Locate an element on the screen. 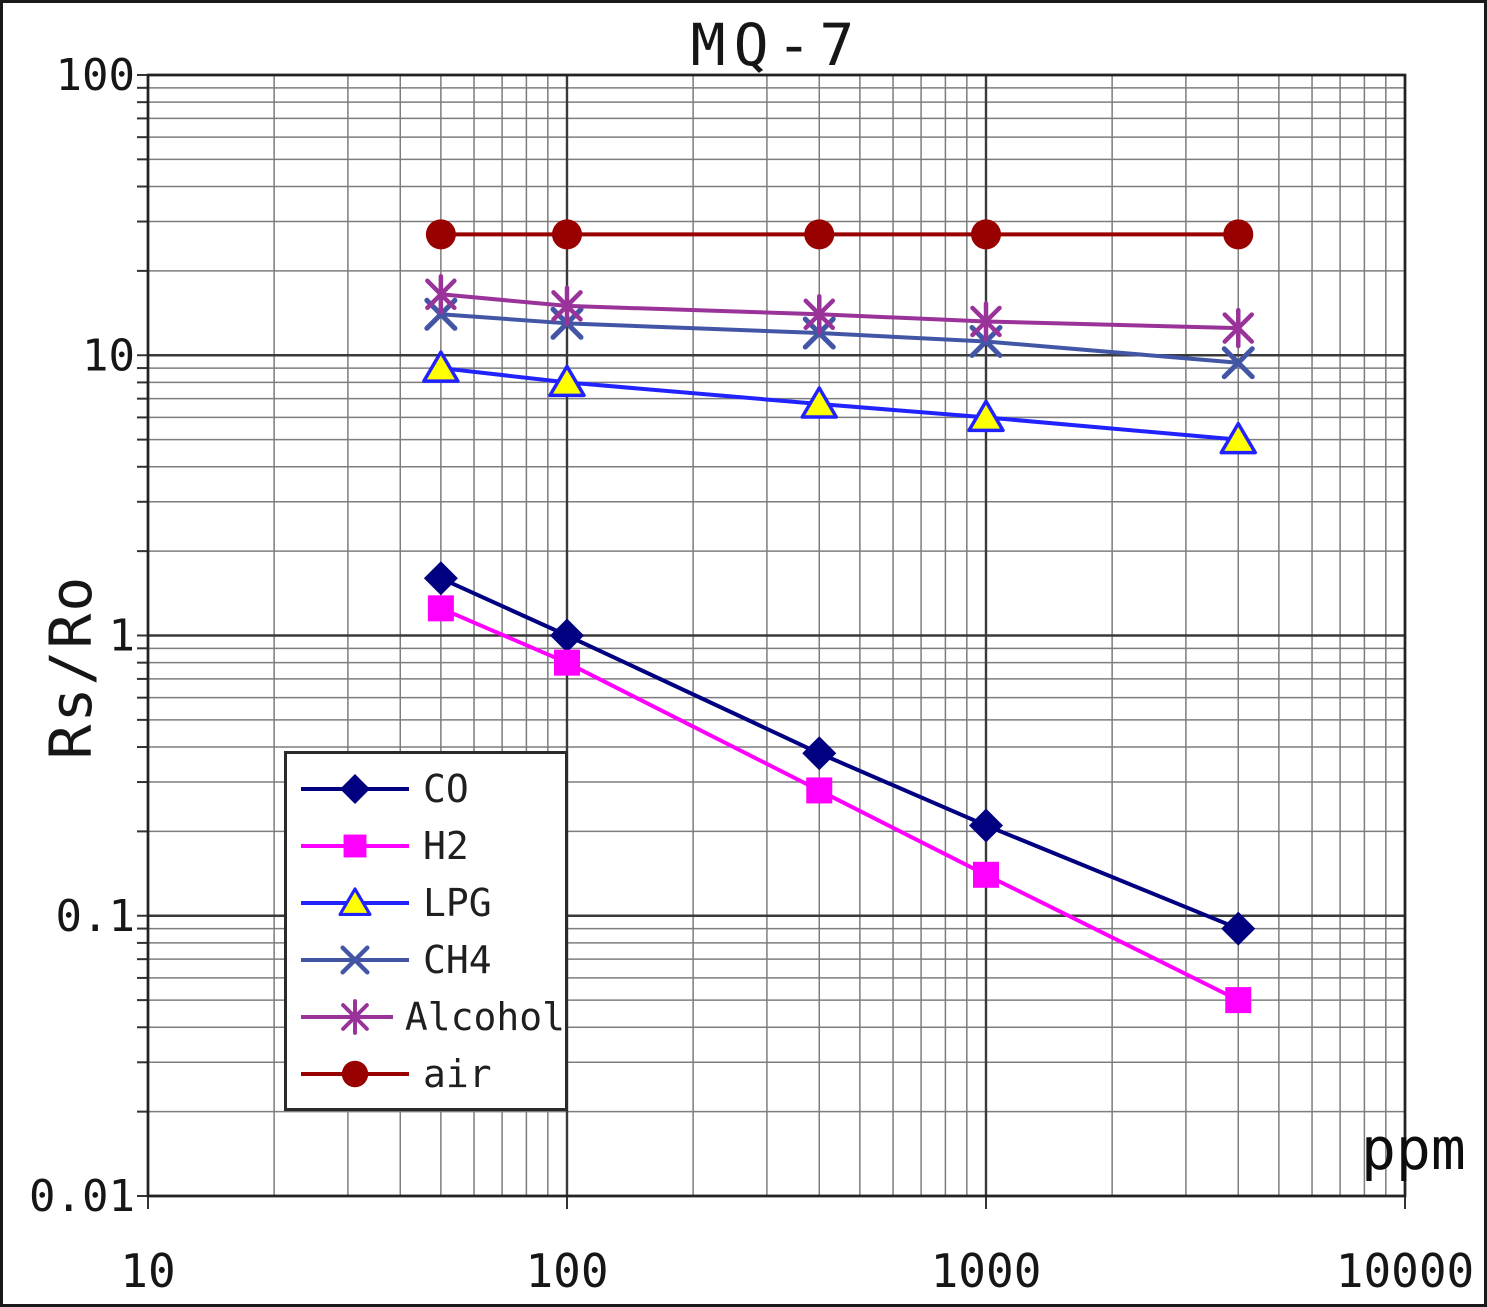  x-tick-label: 1000 is located at coordinates (986, 1271).